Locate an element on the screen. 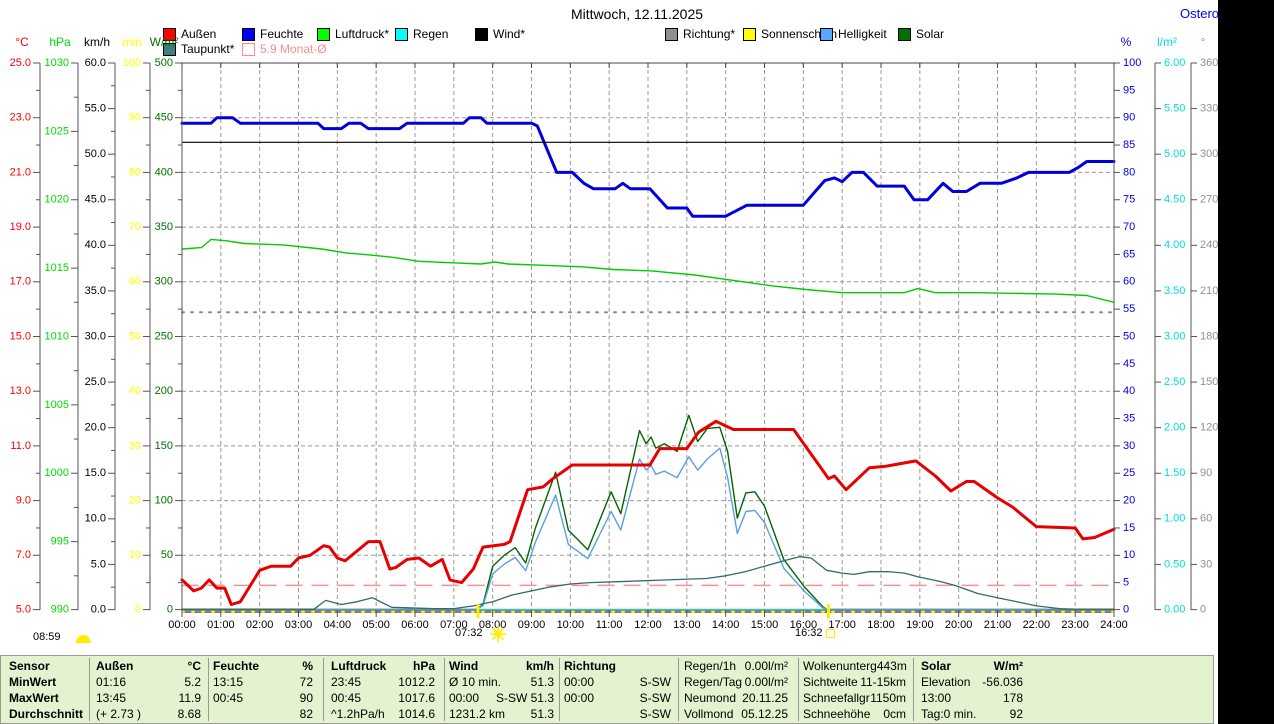 The image size is (1274, 724). axis-tick-label: 210 is located at coordinates (1209, 291).